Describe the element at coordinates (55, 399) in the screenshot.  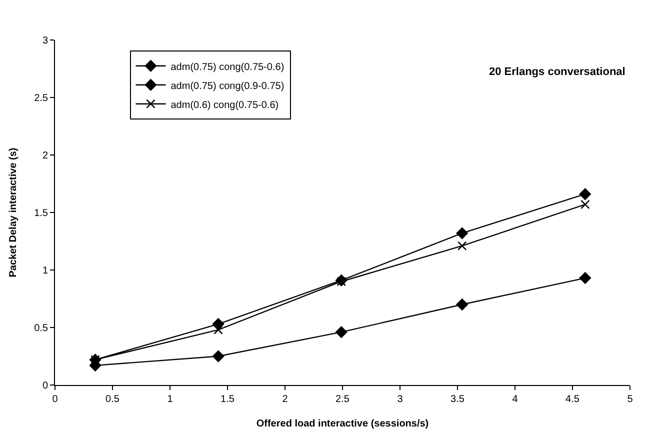
I see `x-tick-label: 0` at that location.